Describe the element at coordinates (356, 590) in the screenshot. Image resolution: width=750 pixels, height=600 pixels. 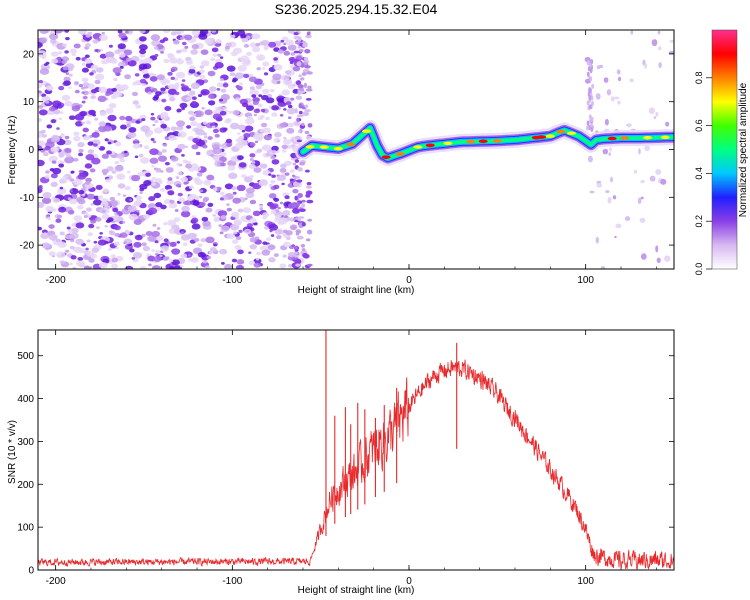
I see `snr-x-label: Height of straight line (km)` at that location.